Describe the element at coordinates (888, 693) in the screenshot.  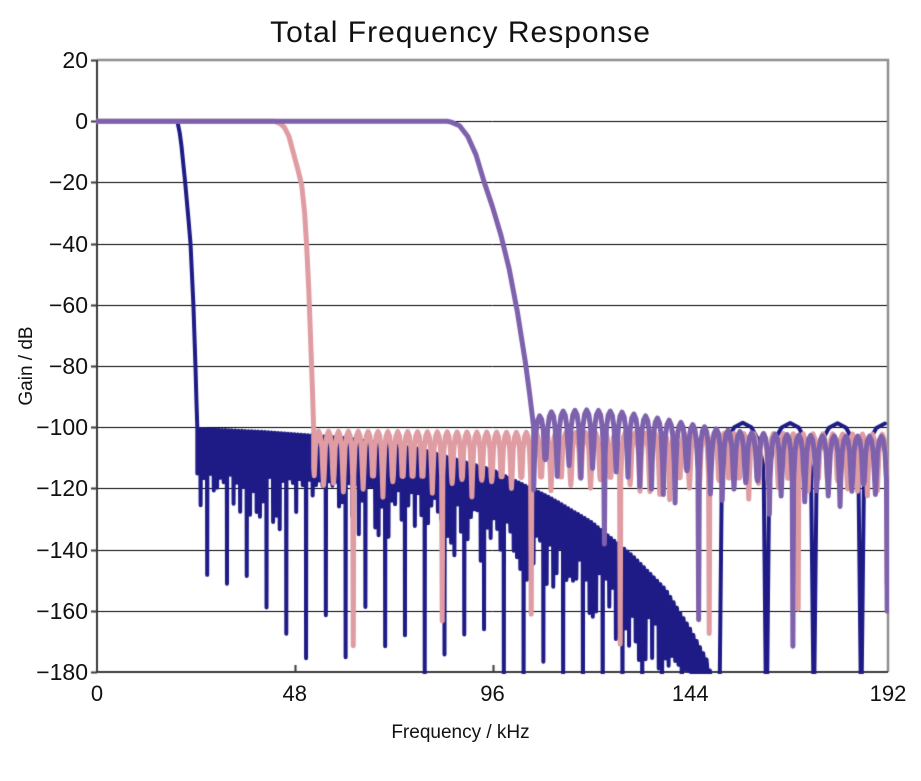
I see `x-tick-label: 192` at that location.